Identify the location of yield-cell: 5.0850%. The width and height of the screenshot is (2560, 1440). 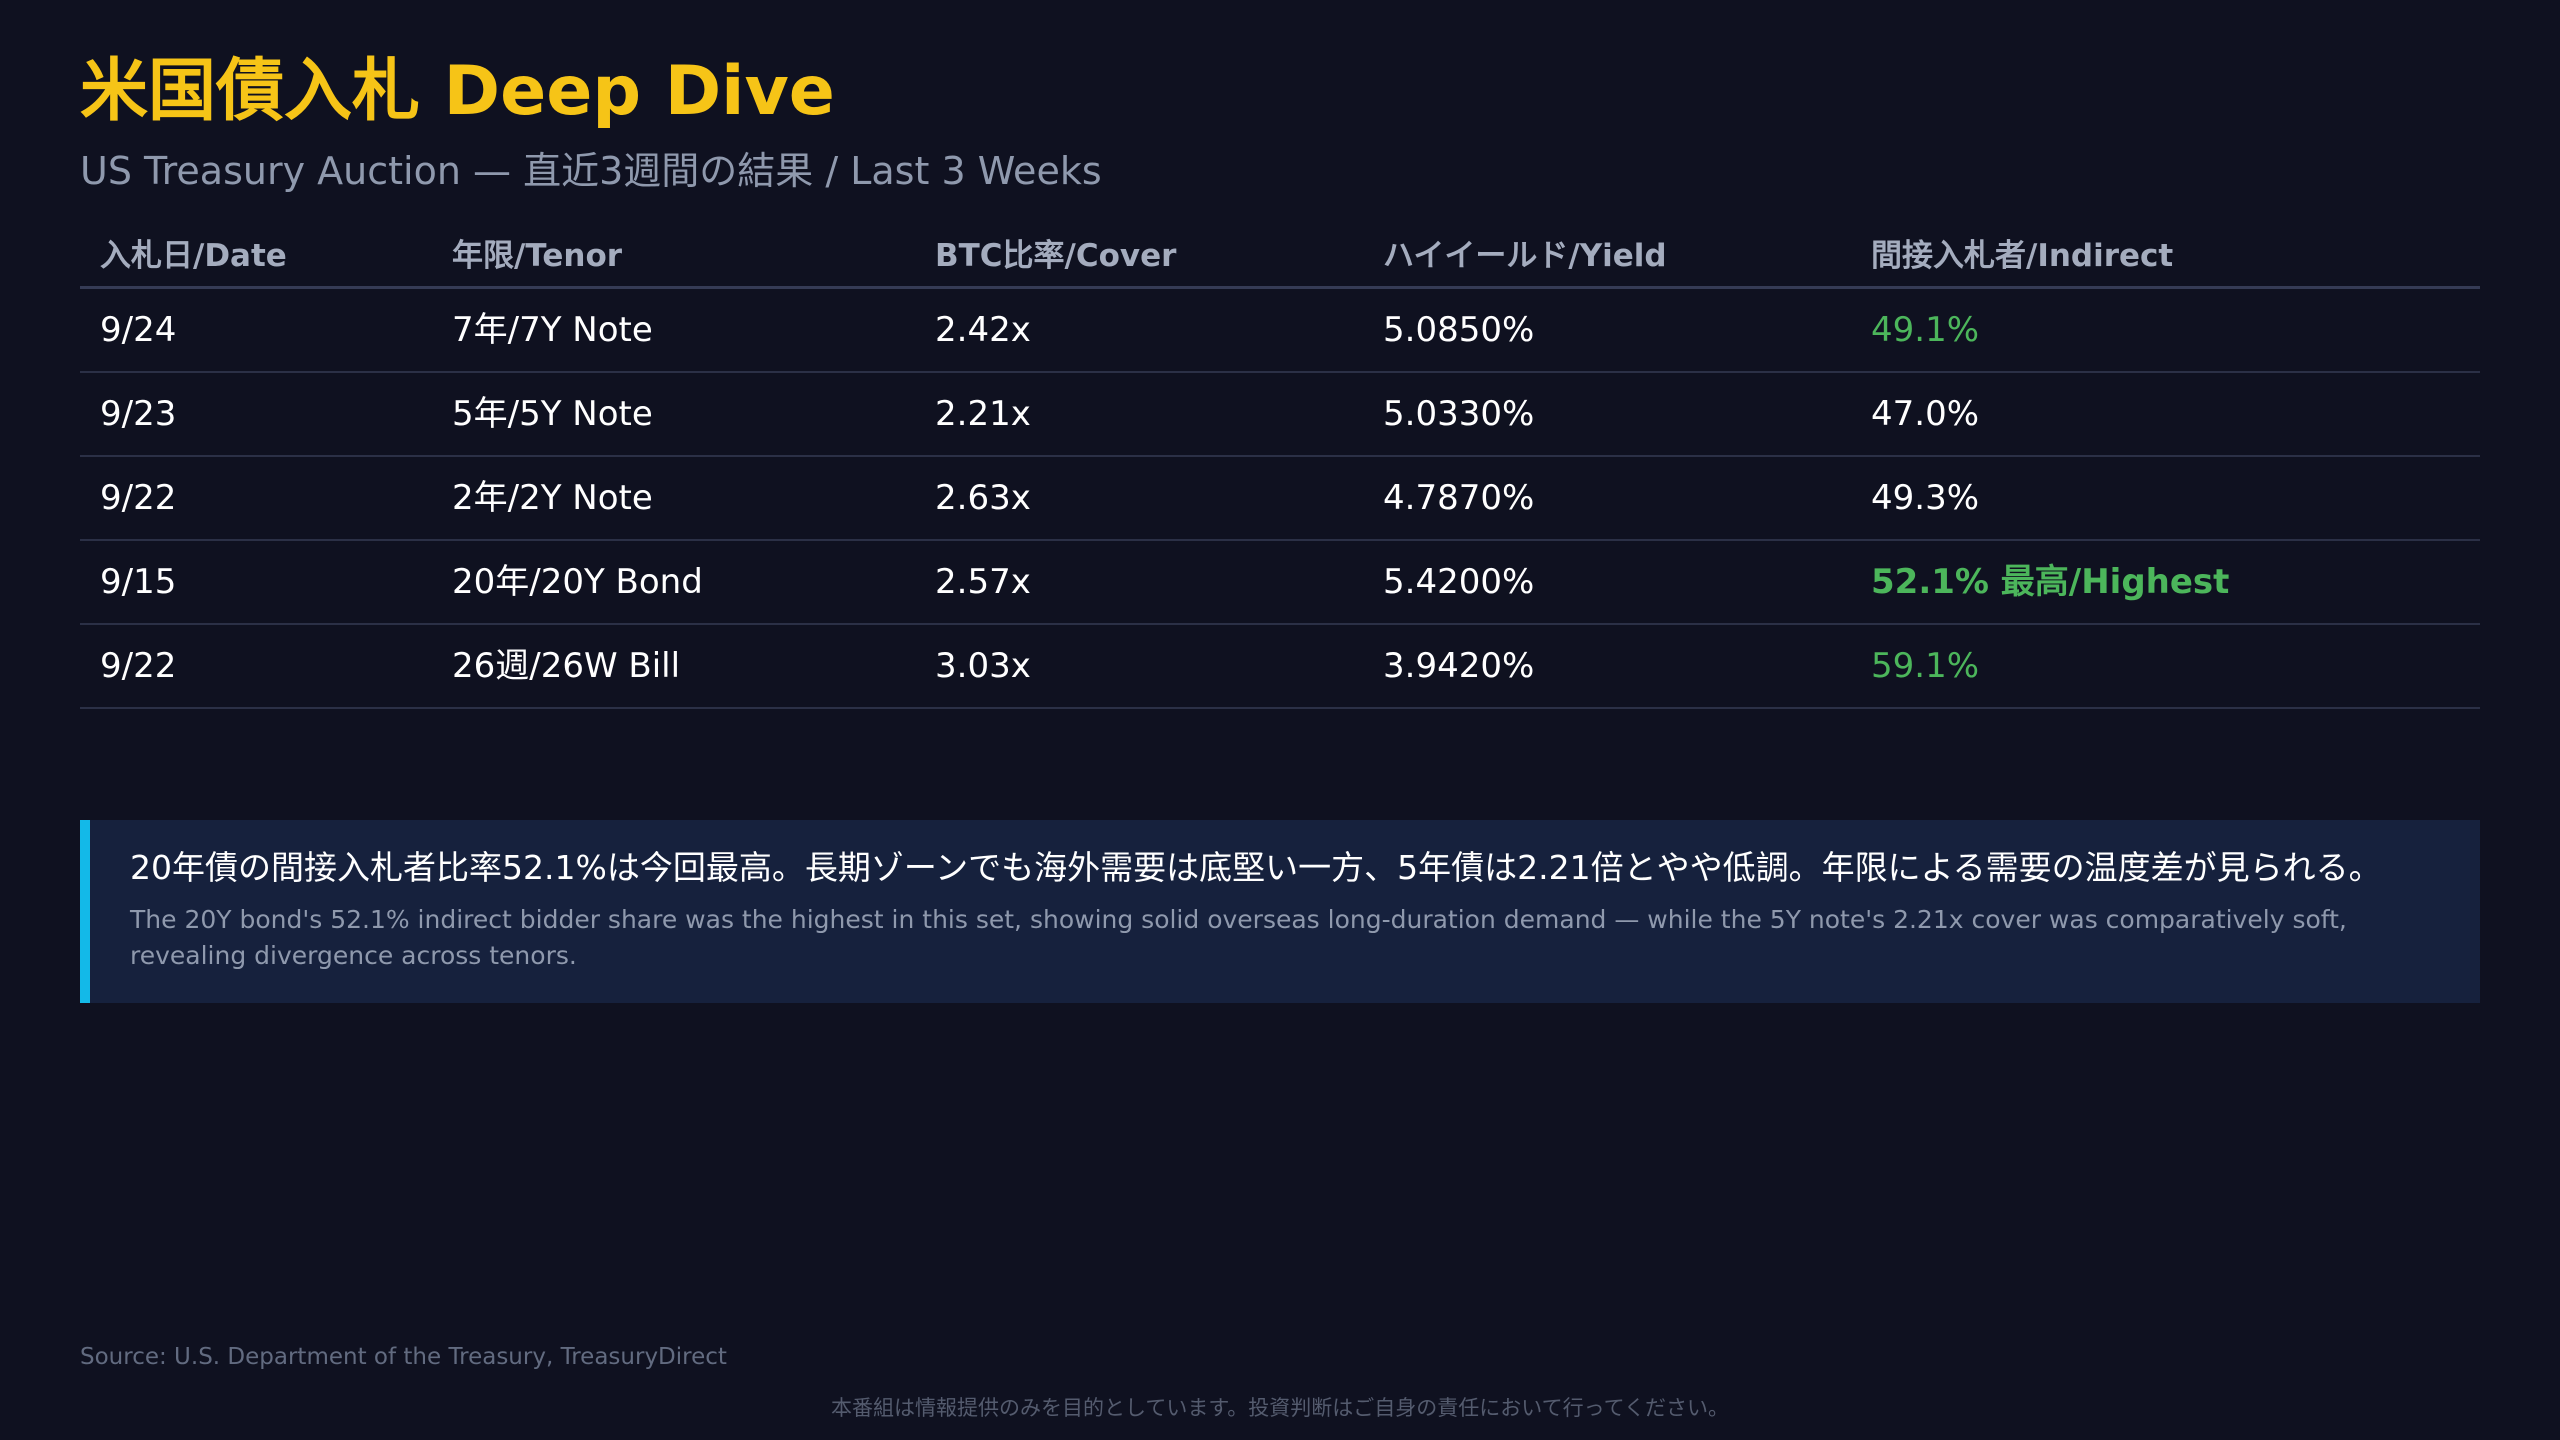
(1459, 330).